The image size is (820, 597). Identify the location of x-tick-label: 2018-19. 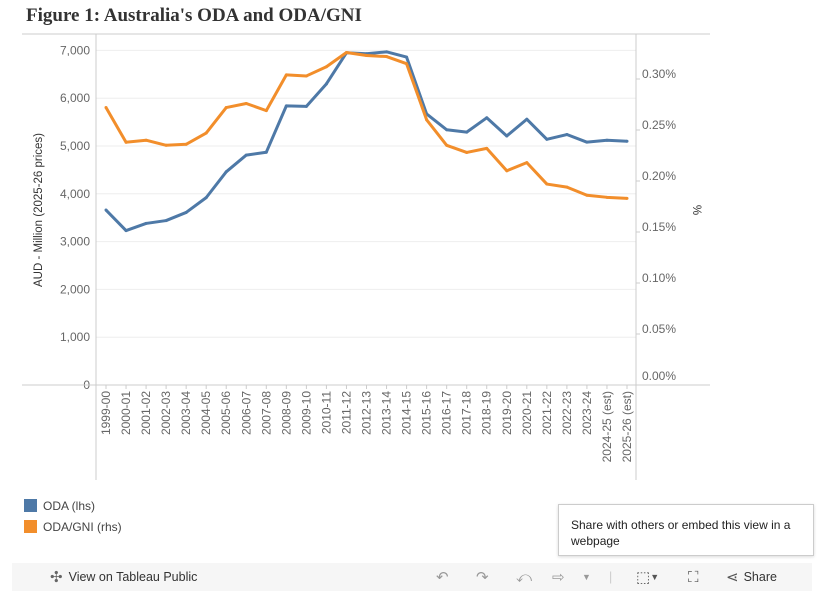
(487, 413).